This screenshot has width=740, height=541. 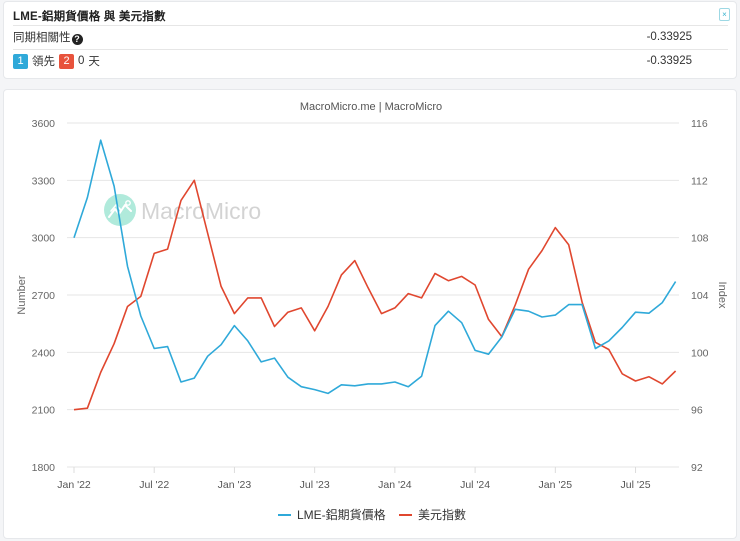 What do you see at coordinates (44, 124) in the screenshot?
I see `left-tick-label: 3600` at bounding box center [44, 124].